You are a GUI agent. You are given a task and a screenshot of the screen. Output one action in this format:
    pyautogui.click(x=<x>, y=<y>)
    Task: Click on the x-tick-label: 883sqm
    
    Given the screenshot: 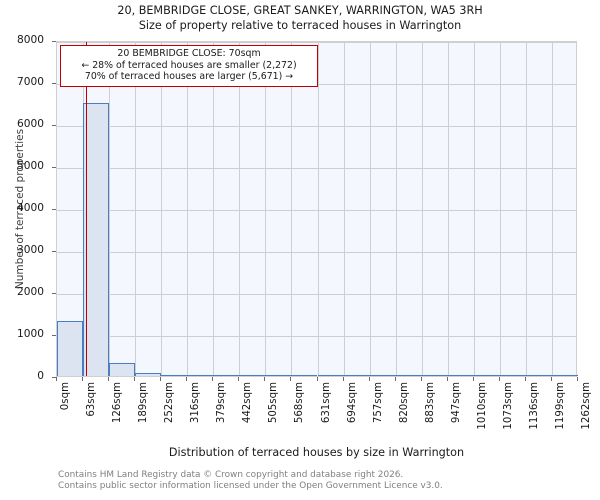 What is the action you would take?
    pyautogui.click(x=430, y=403)
    